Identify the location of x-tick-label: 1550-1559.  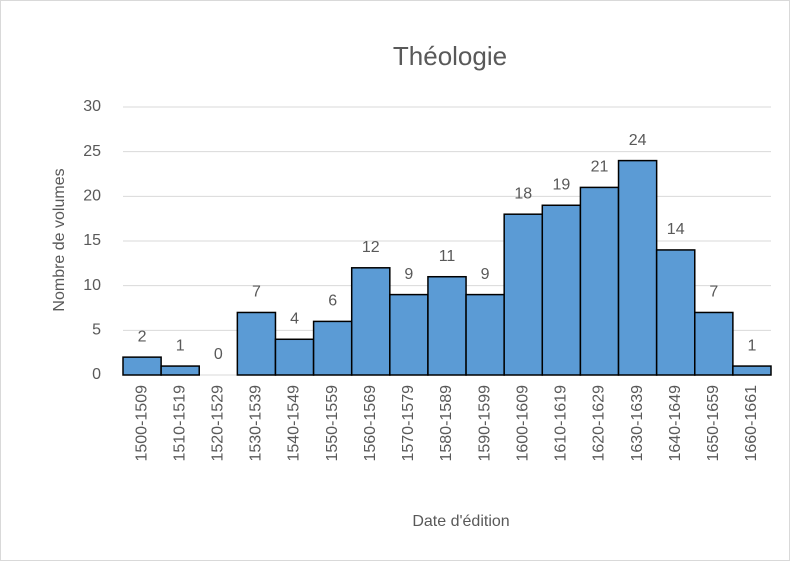
(332, 423).